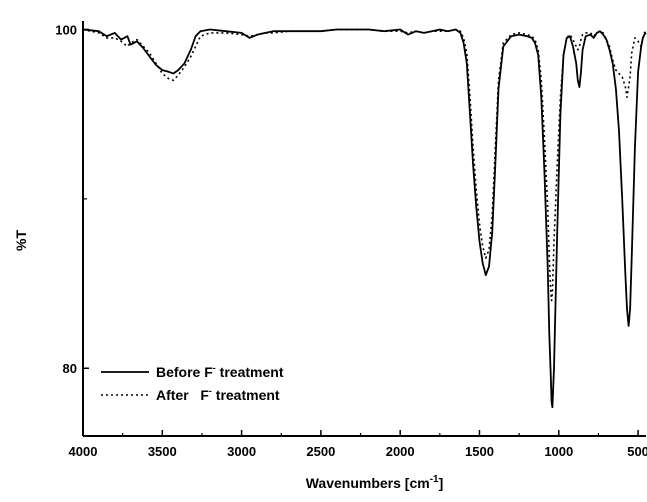  Describe the element at coordinates (66, 29) in the screenshot. I see `y-tick-label-100: 100` at that location.